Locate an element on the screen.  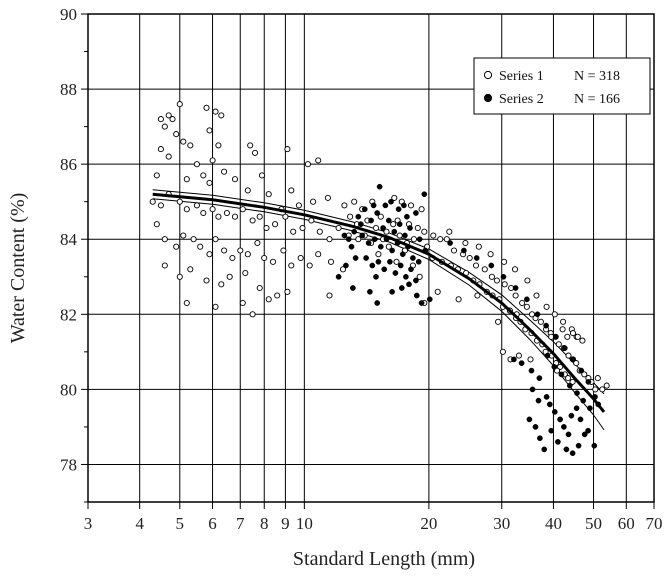
x-tick-labels: 3 4 5 6 7 8 9 10 20 30 40 50 60 70 is located at coordinates (373, 523).